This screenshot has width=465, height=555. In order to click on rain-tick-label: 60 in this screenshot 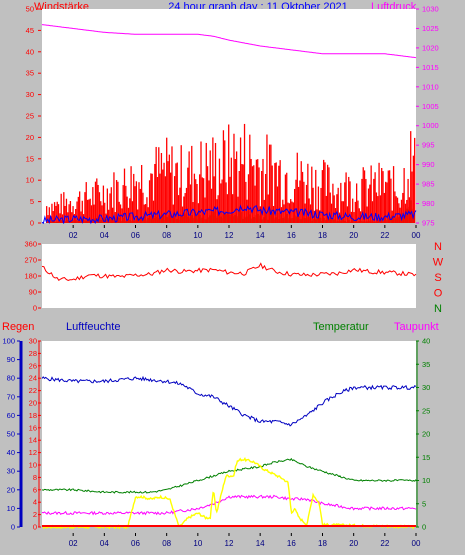, I will do `click(11, 415)`.